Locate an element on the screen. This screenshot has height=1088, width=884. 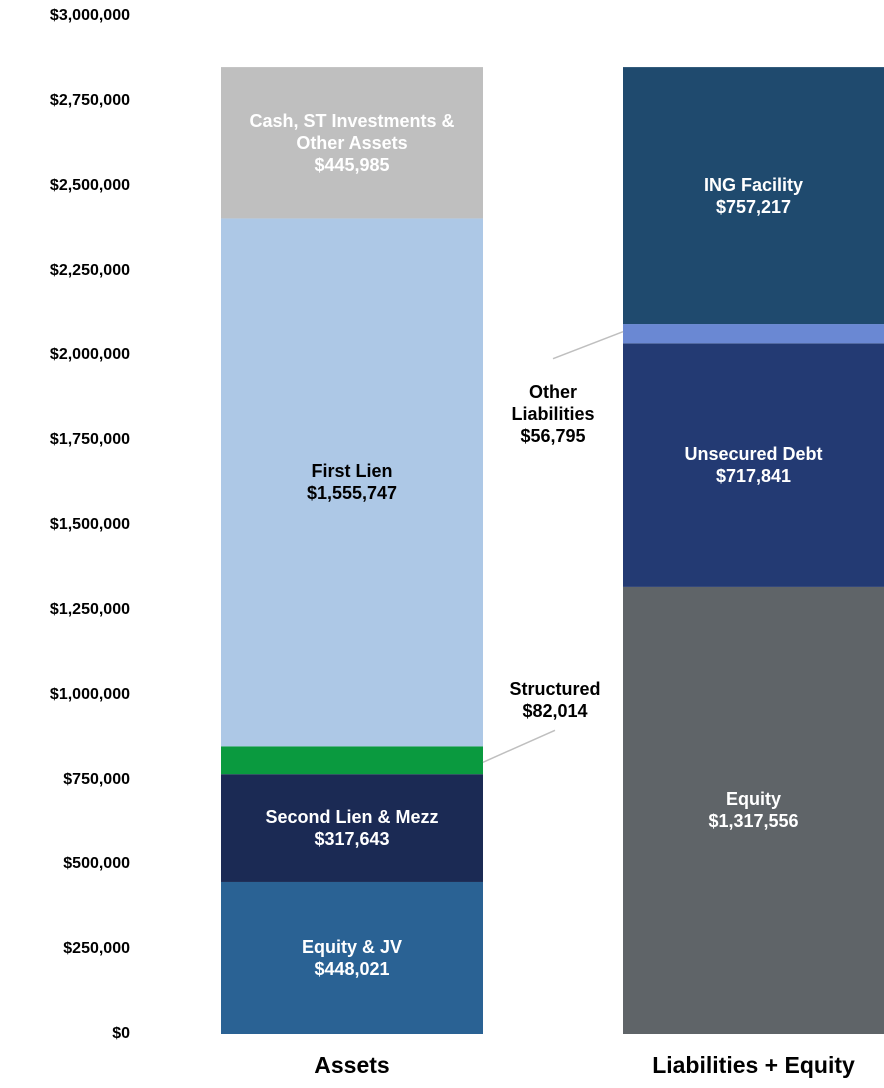
y-tick-label: $0 is located at coordinates (121, 1033).